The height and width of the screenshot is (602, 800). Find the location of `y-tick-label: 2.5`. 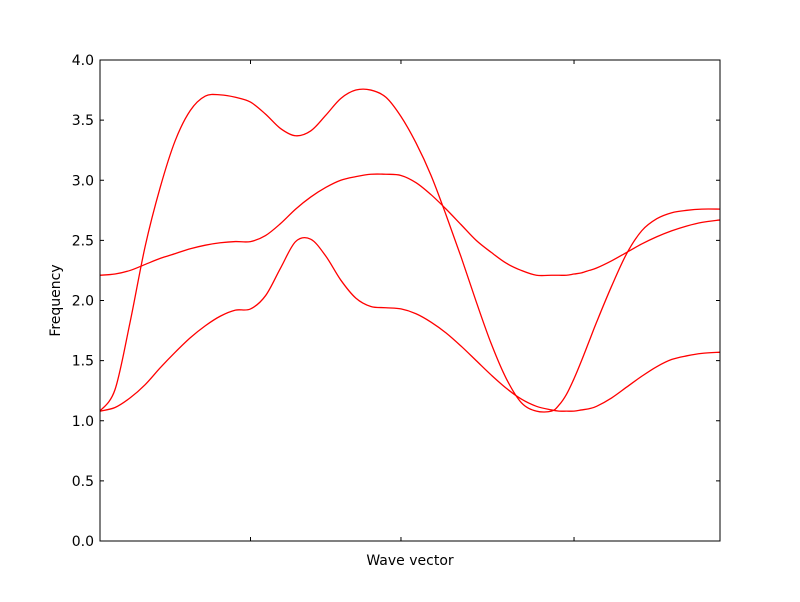

y-tick-label: 2.5 is located at coordinates (83, 241).